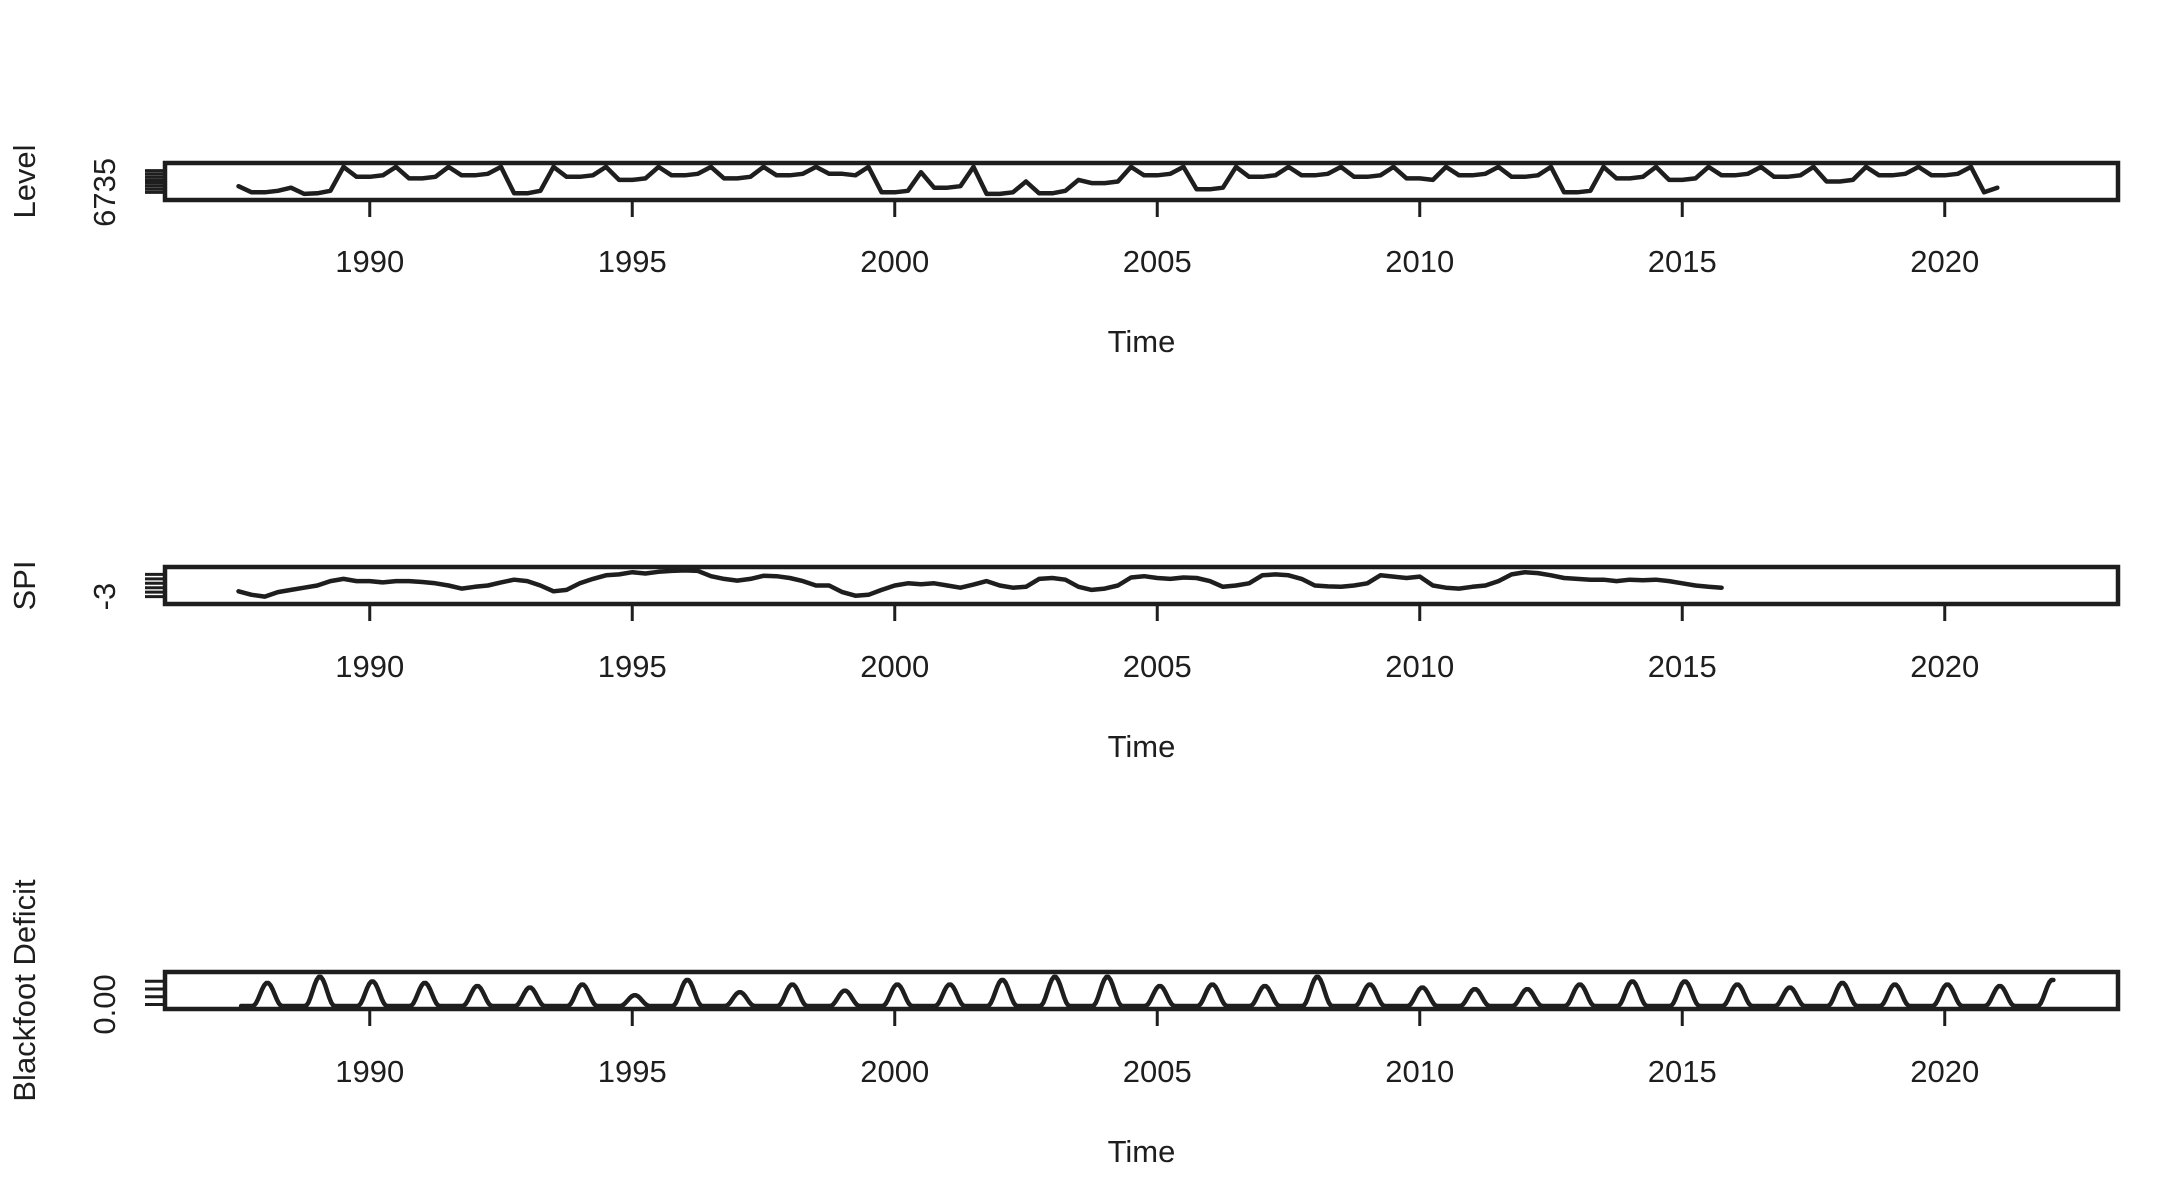 The image size is (2175, 1200). What do you see at coordinates (1944, 1071) in the screenshot?
I see `blackfoot-deficit-x-tick-label: 2020` at bounding box center [1944, 1071].